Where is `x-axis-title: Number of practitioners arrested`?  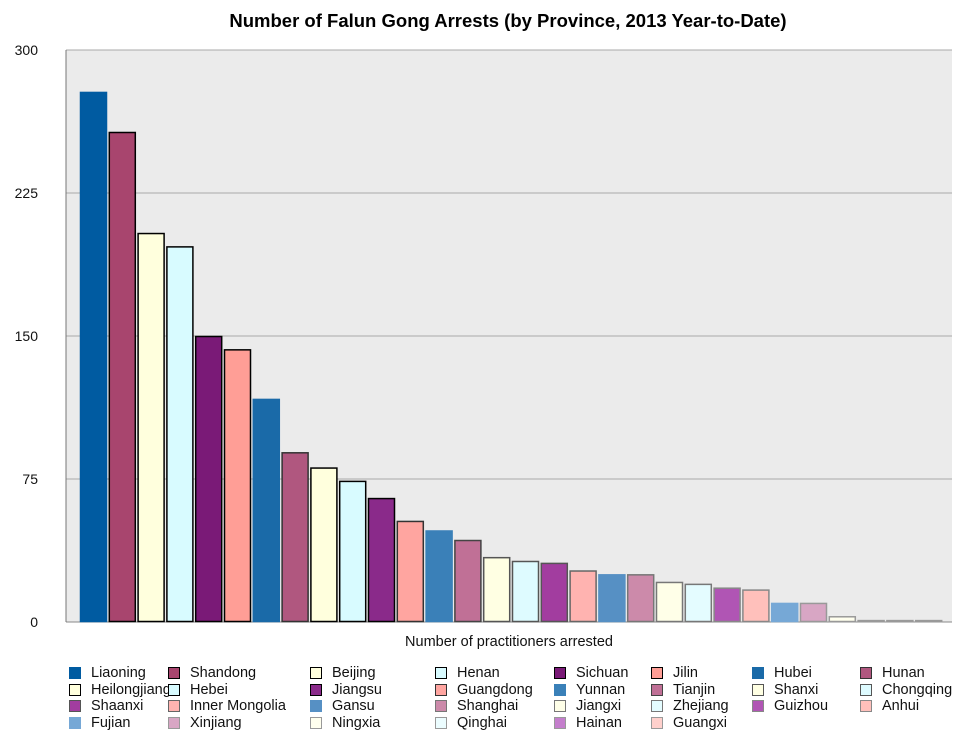
x-axis-title: Number of practitioners arrested is located at coordinates (509, 642).